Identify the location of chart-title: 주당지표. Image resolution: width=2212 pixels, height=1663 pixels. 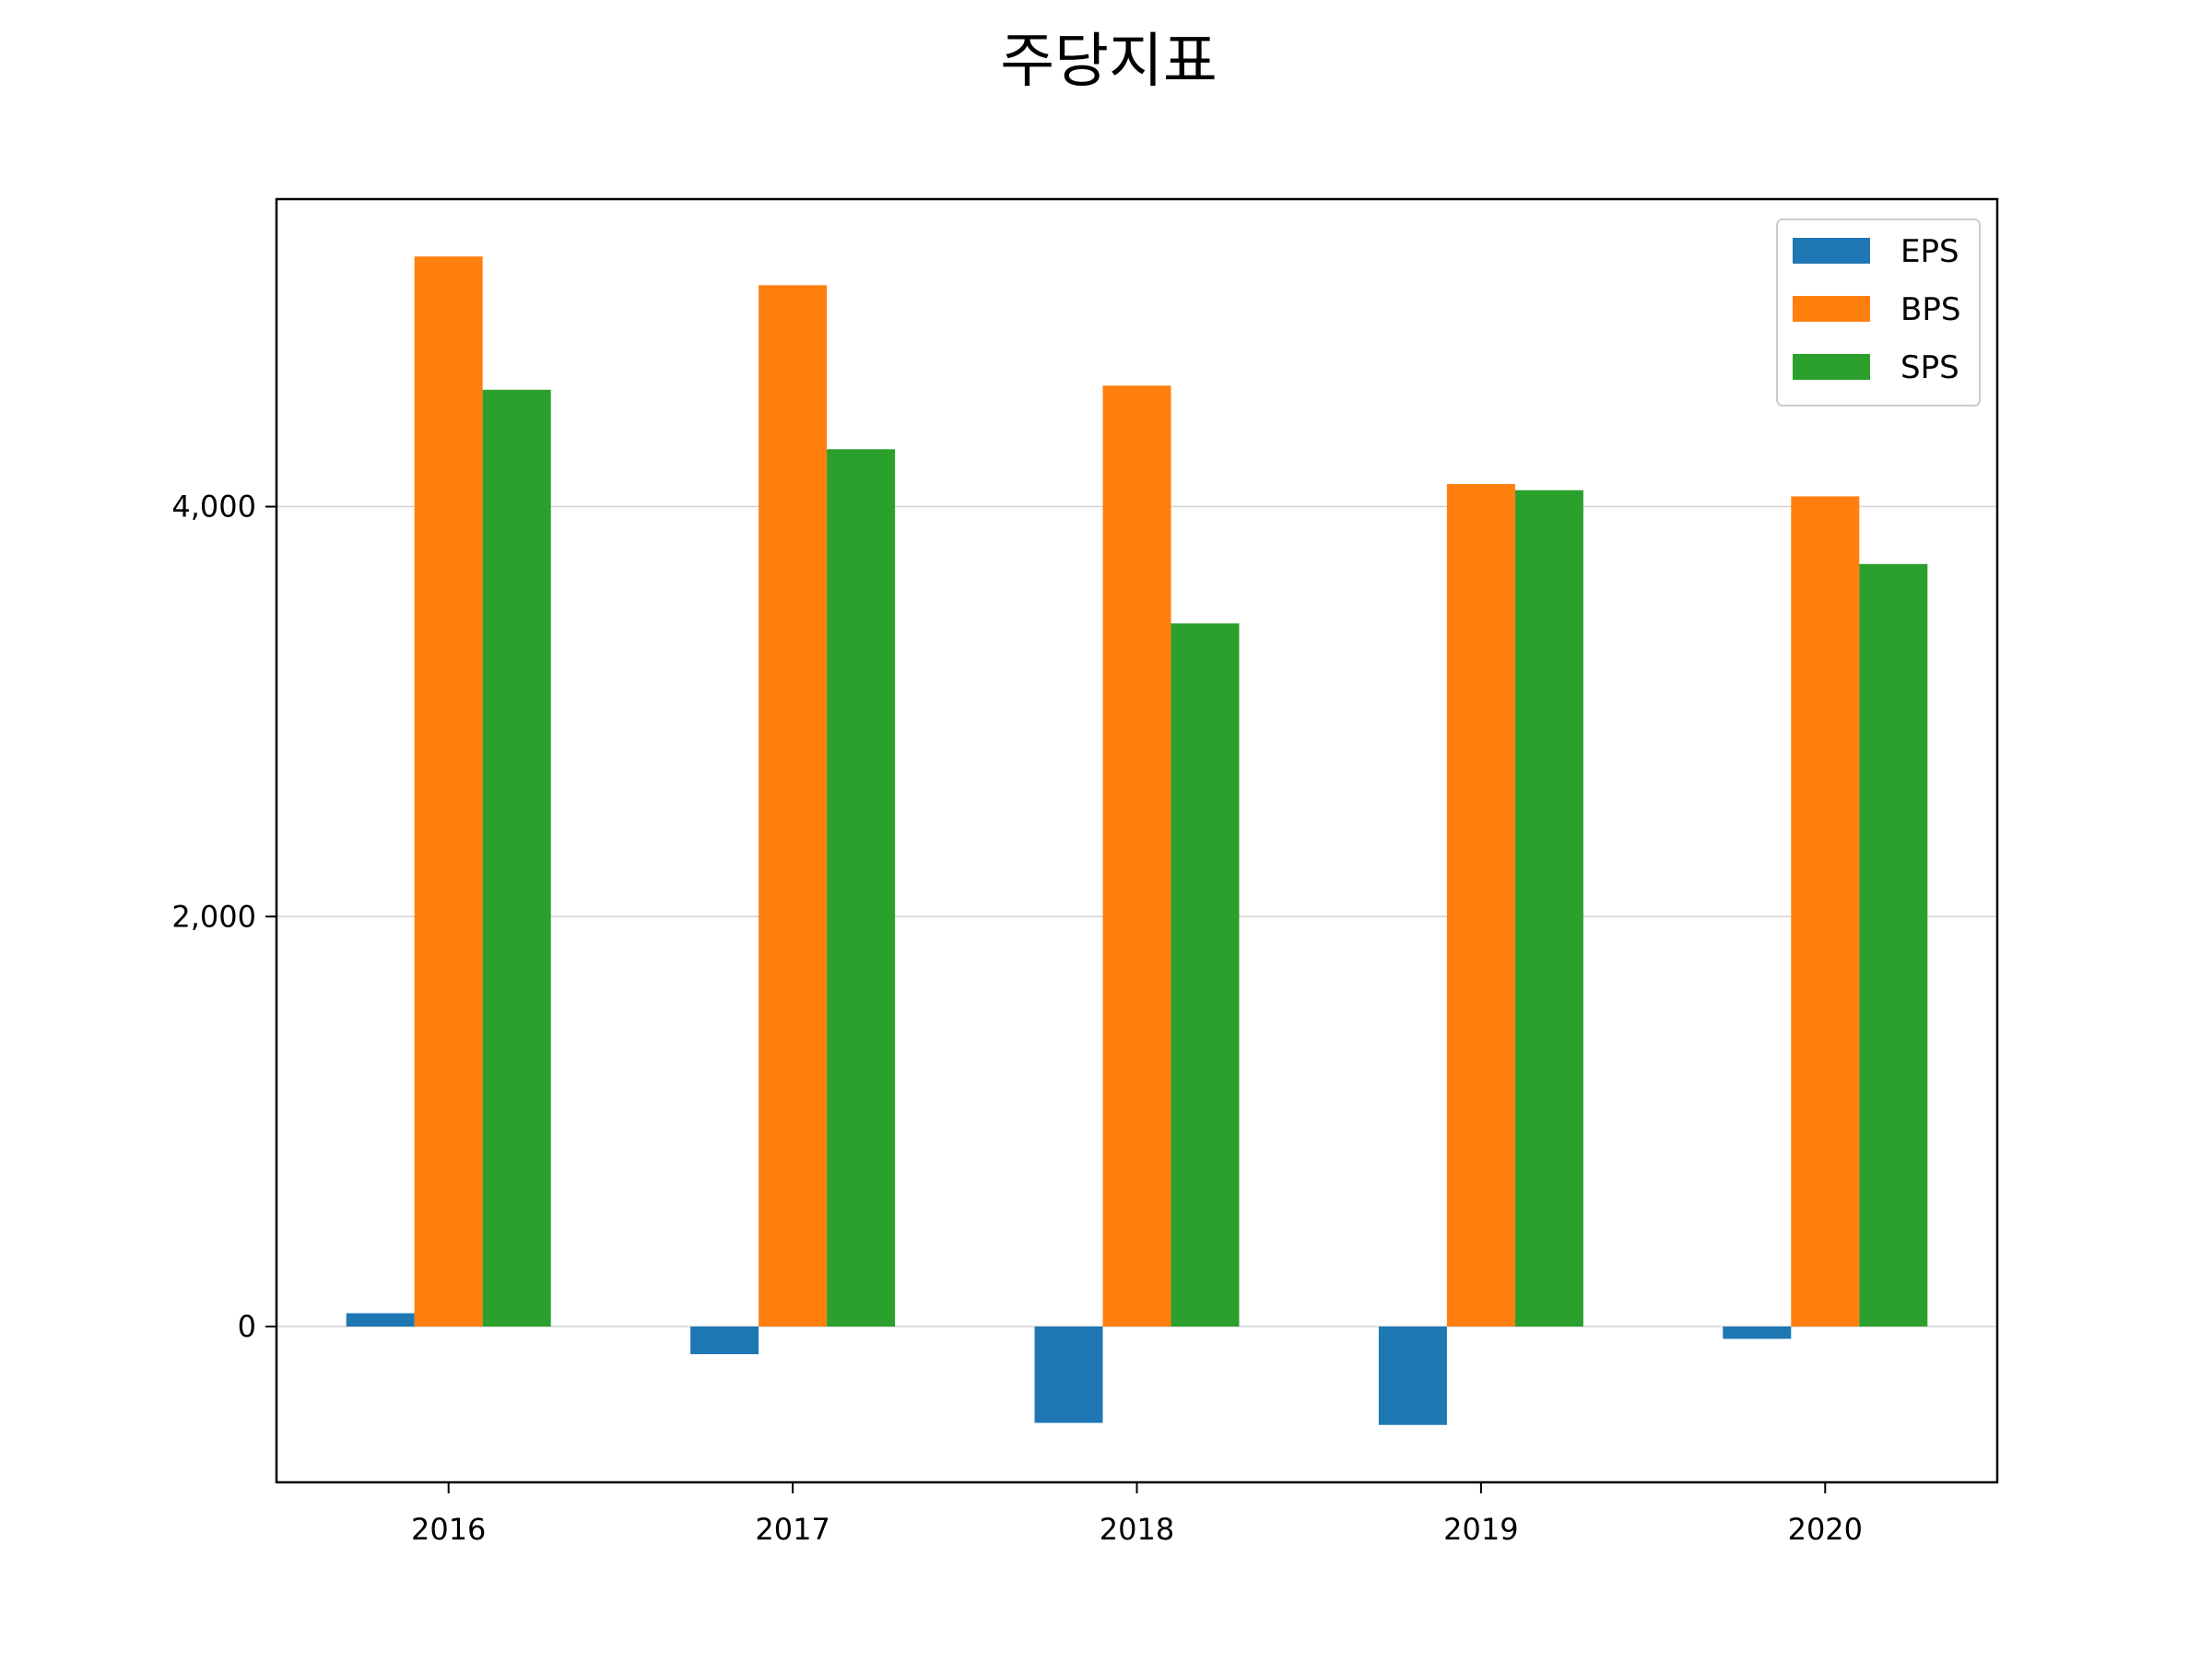
(1109, 62).